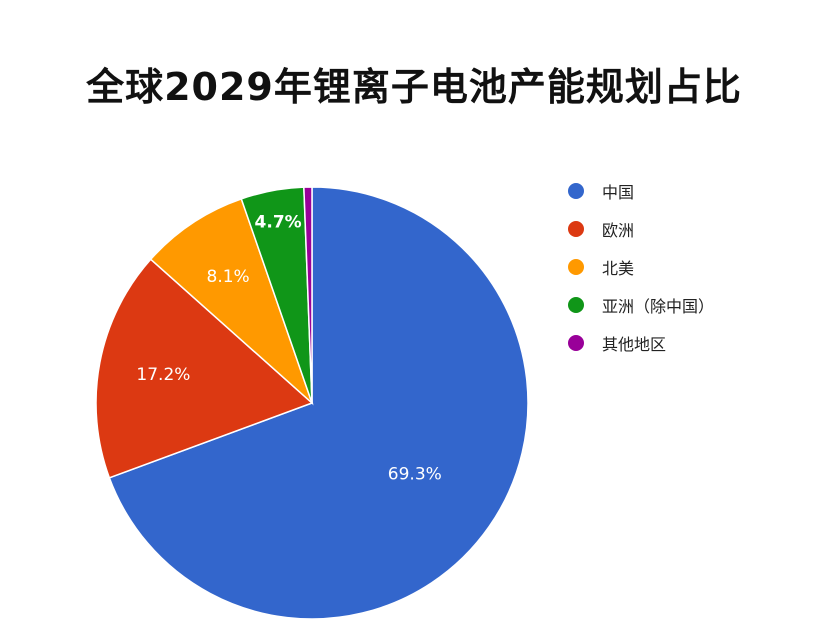 The width and height of the screenshot is (828, 642). What do you see at coordinates (308, 295) in the screenshot?
I see `pie-slice-other-regions` at bounding box center [308, 295].